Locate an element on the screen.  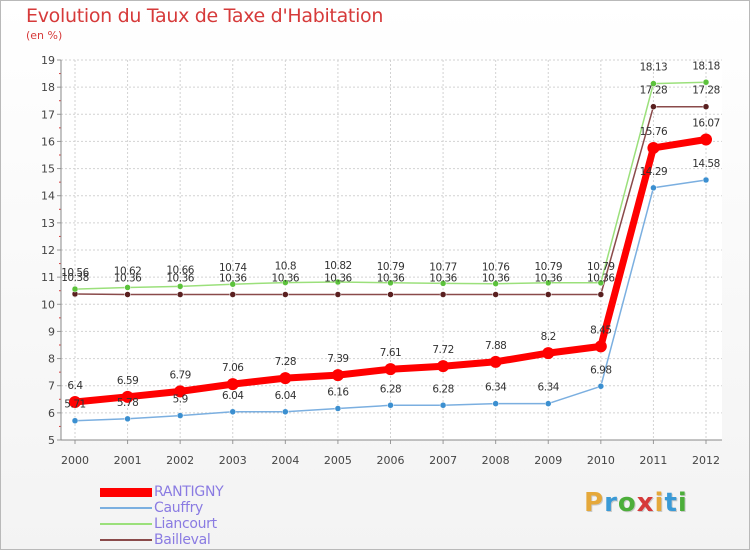
legend: RANTIGNY Cauffry Liancourt Bailleval is located at coordinates (200, 516).